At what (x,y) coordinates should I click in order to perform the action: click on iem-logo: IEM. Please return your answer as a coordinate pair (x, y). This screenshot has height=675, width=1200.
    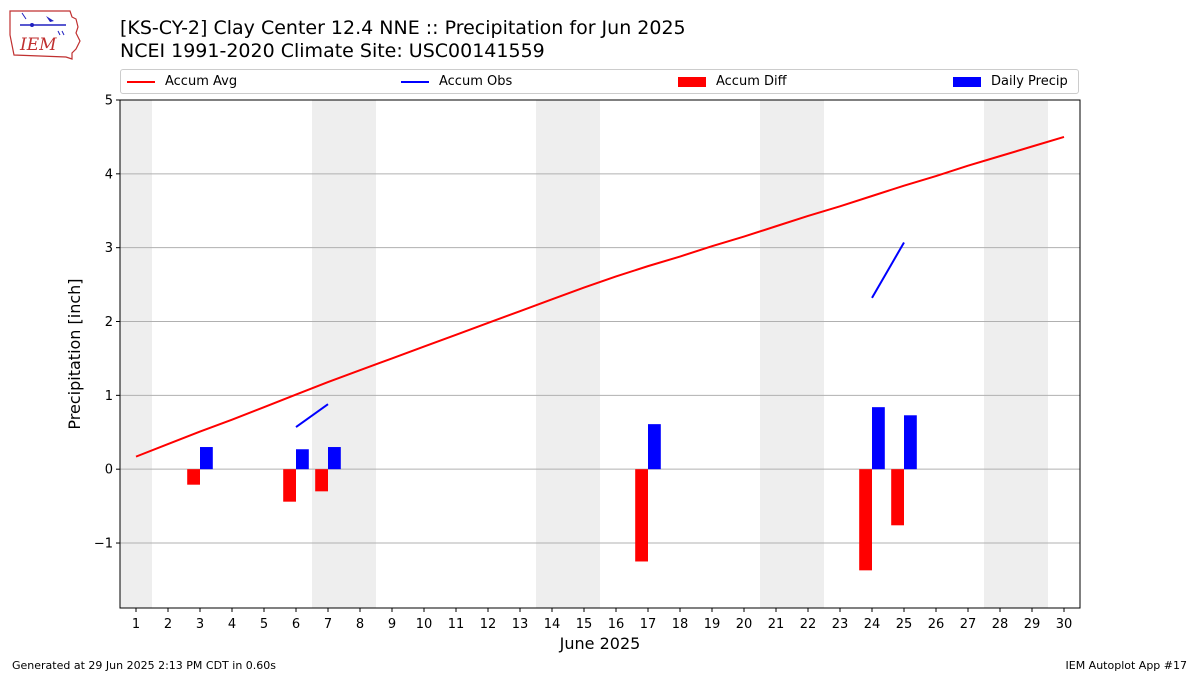
    Looking at the image, I should click on (45, 35).